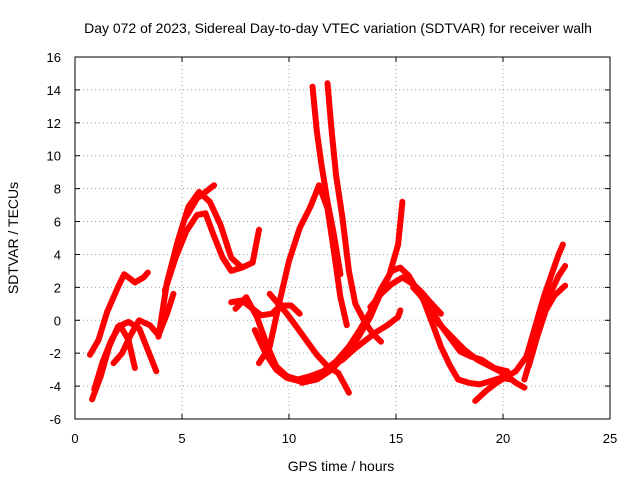  Describe the element at coordinates (54, 123) in the screenshot. I see `y-tick-label: 12` at that location.